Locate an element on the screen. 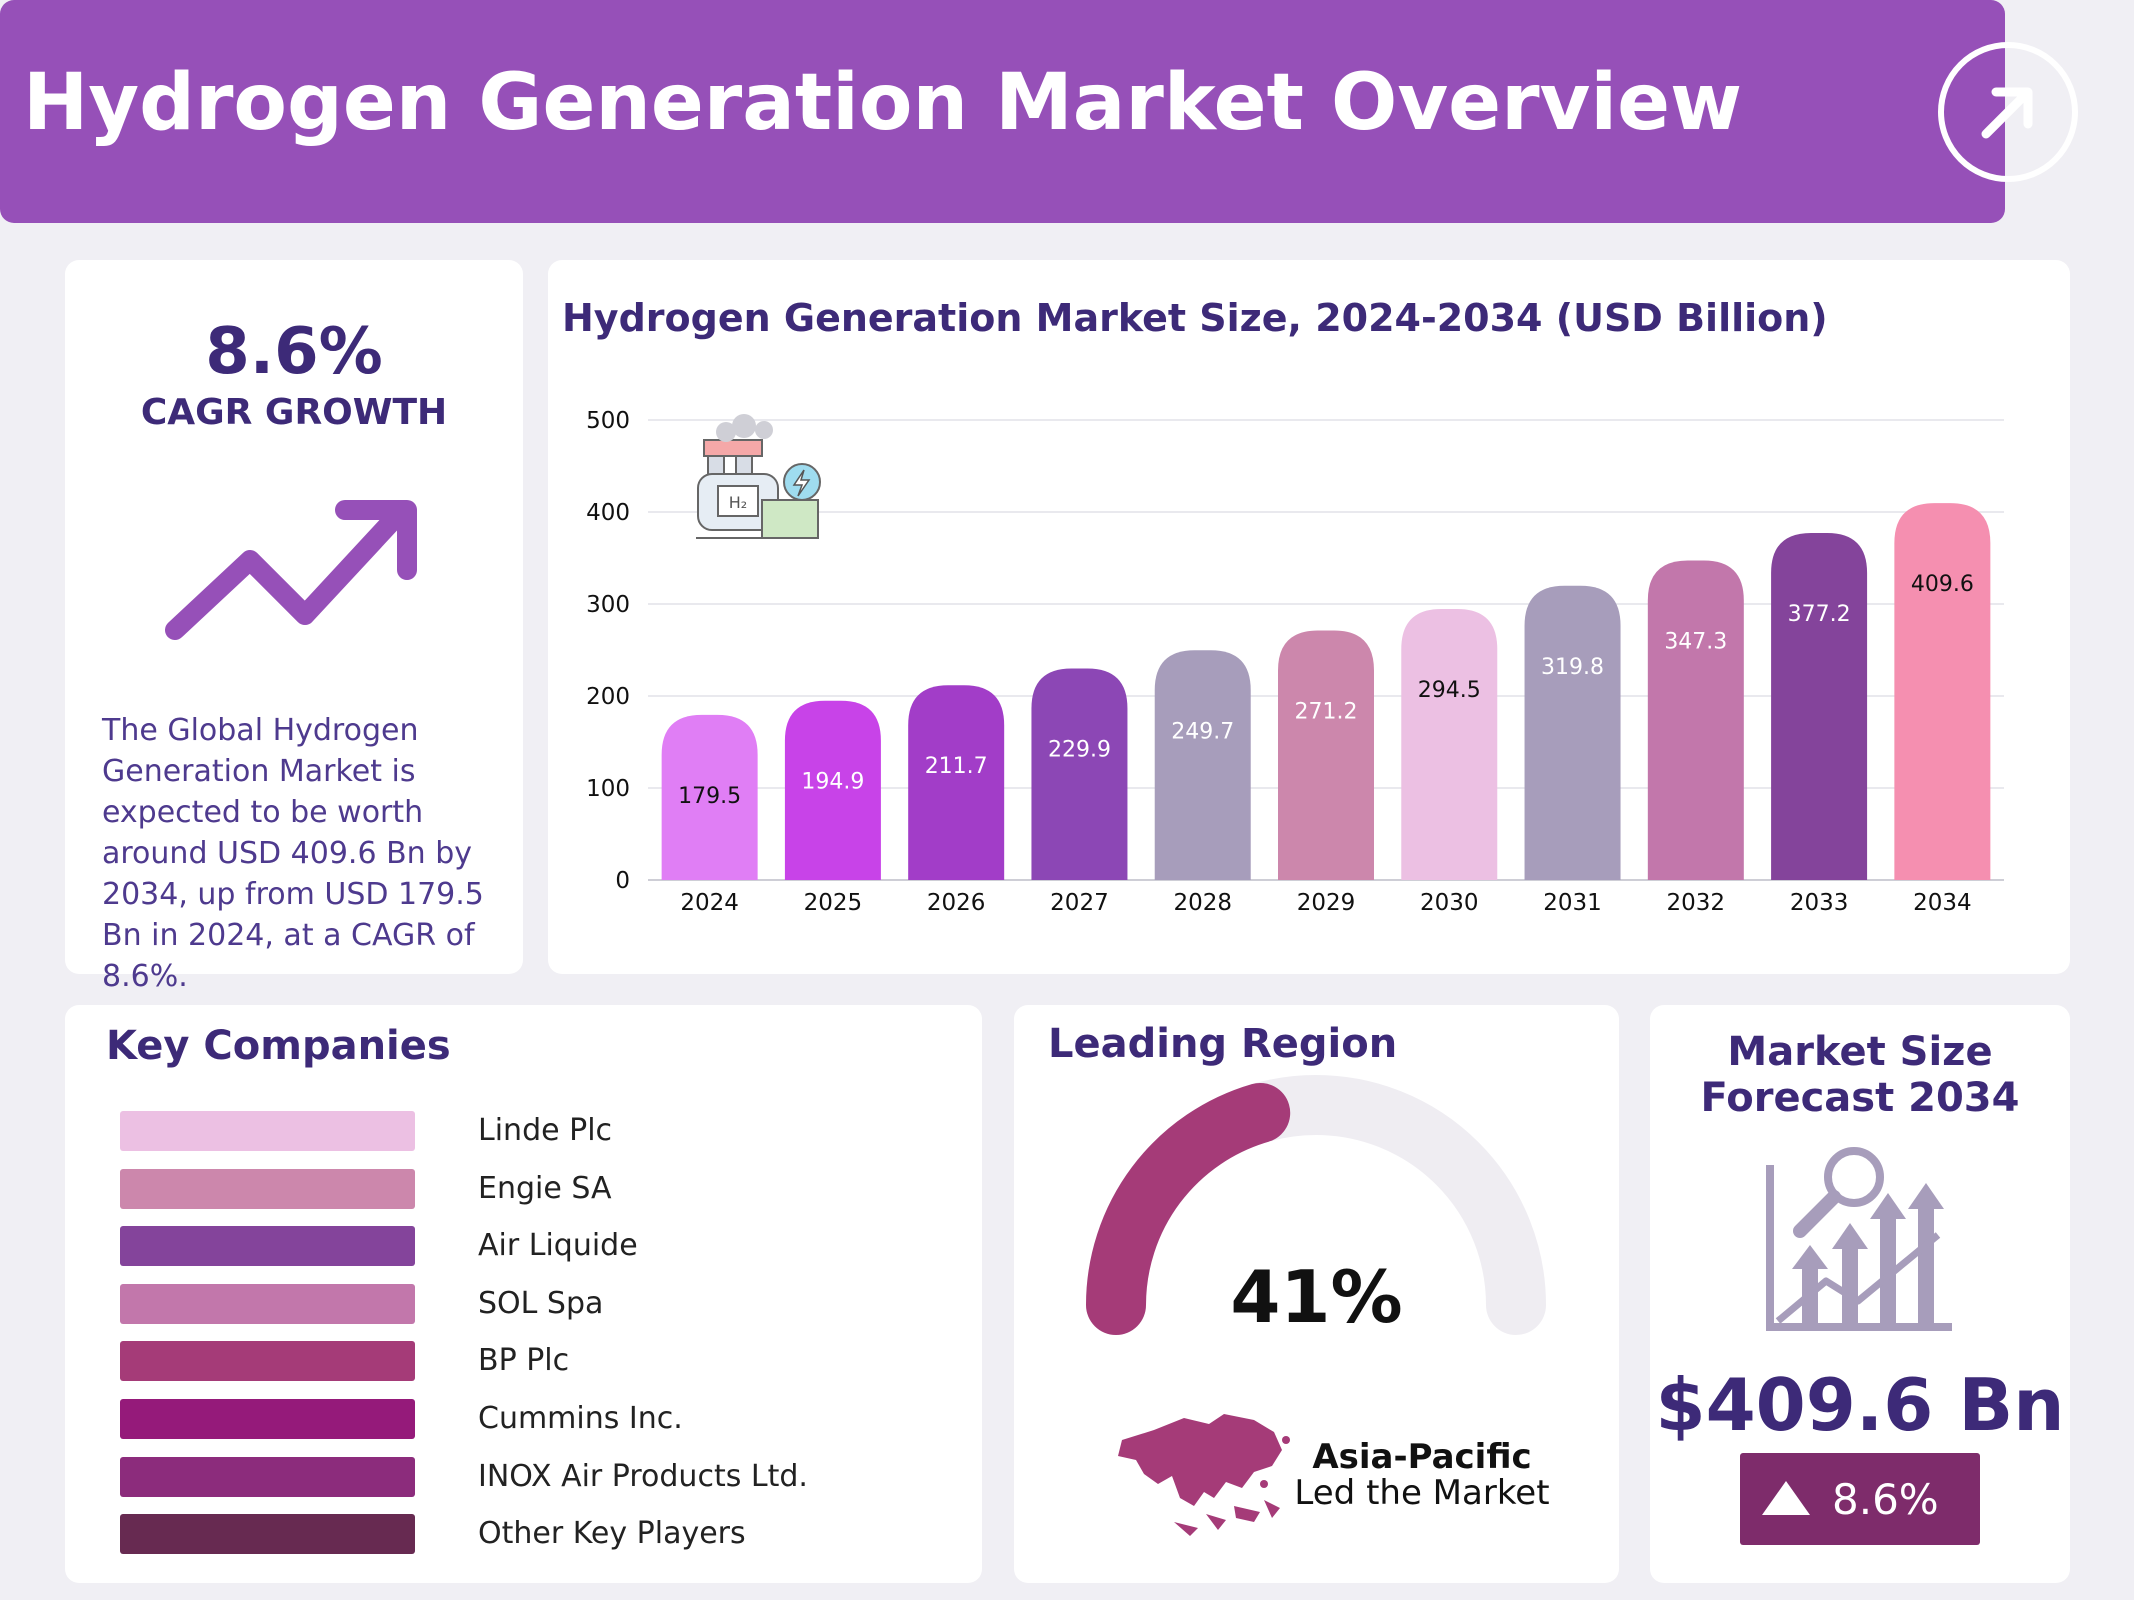 The image size is (2134, 1600). region-subtitle: Led the Market is located at coordinates (1422, 1493).